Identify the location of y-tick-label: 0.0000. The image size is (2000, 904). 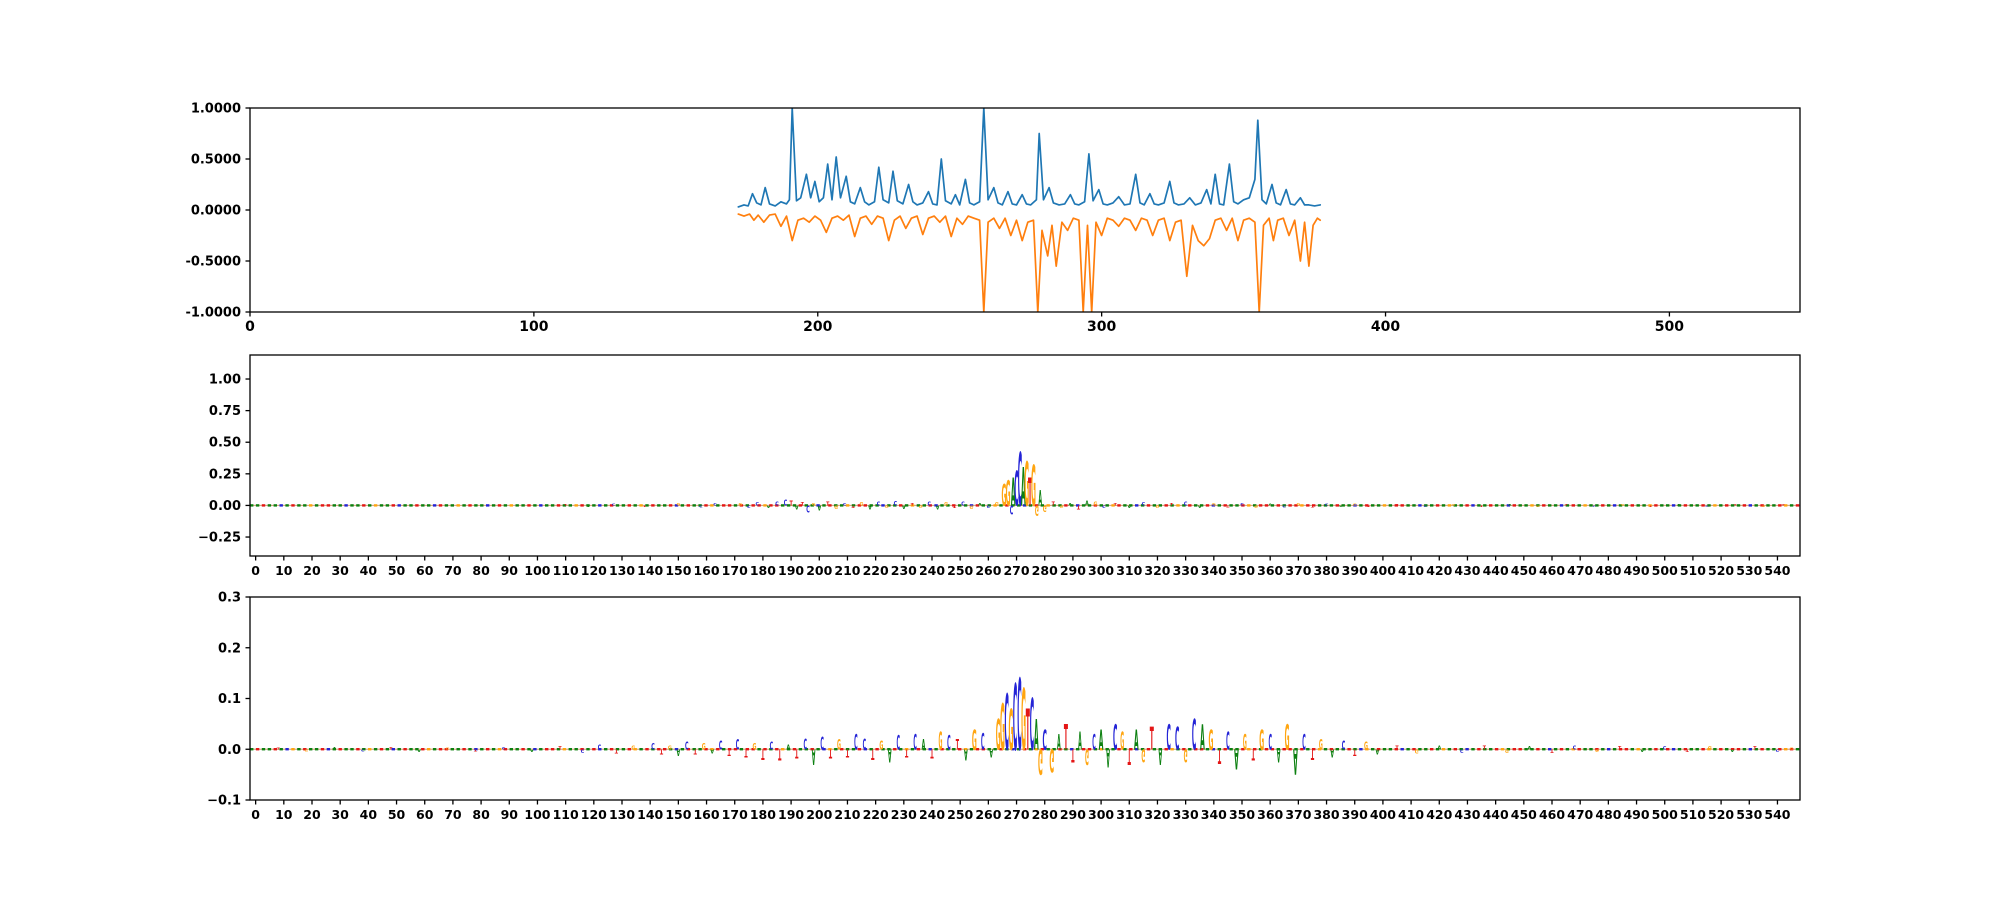
(216, 211).